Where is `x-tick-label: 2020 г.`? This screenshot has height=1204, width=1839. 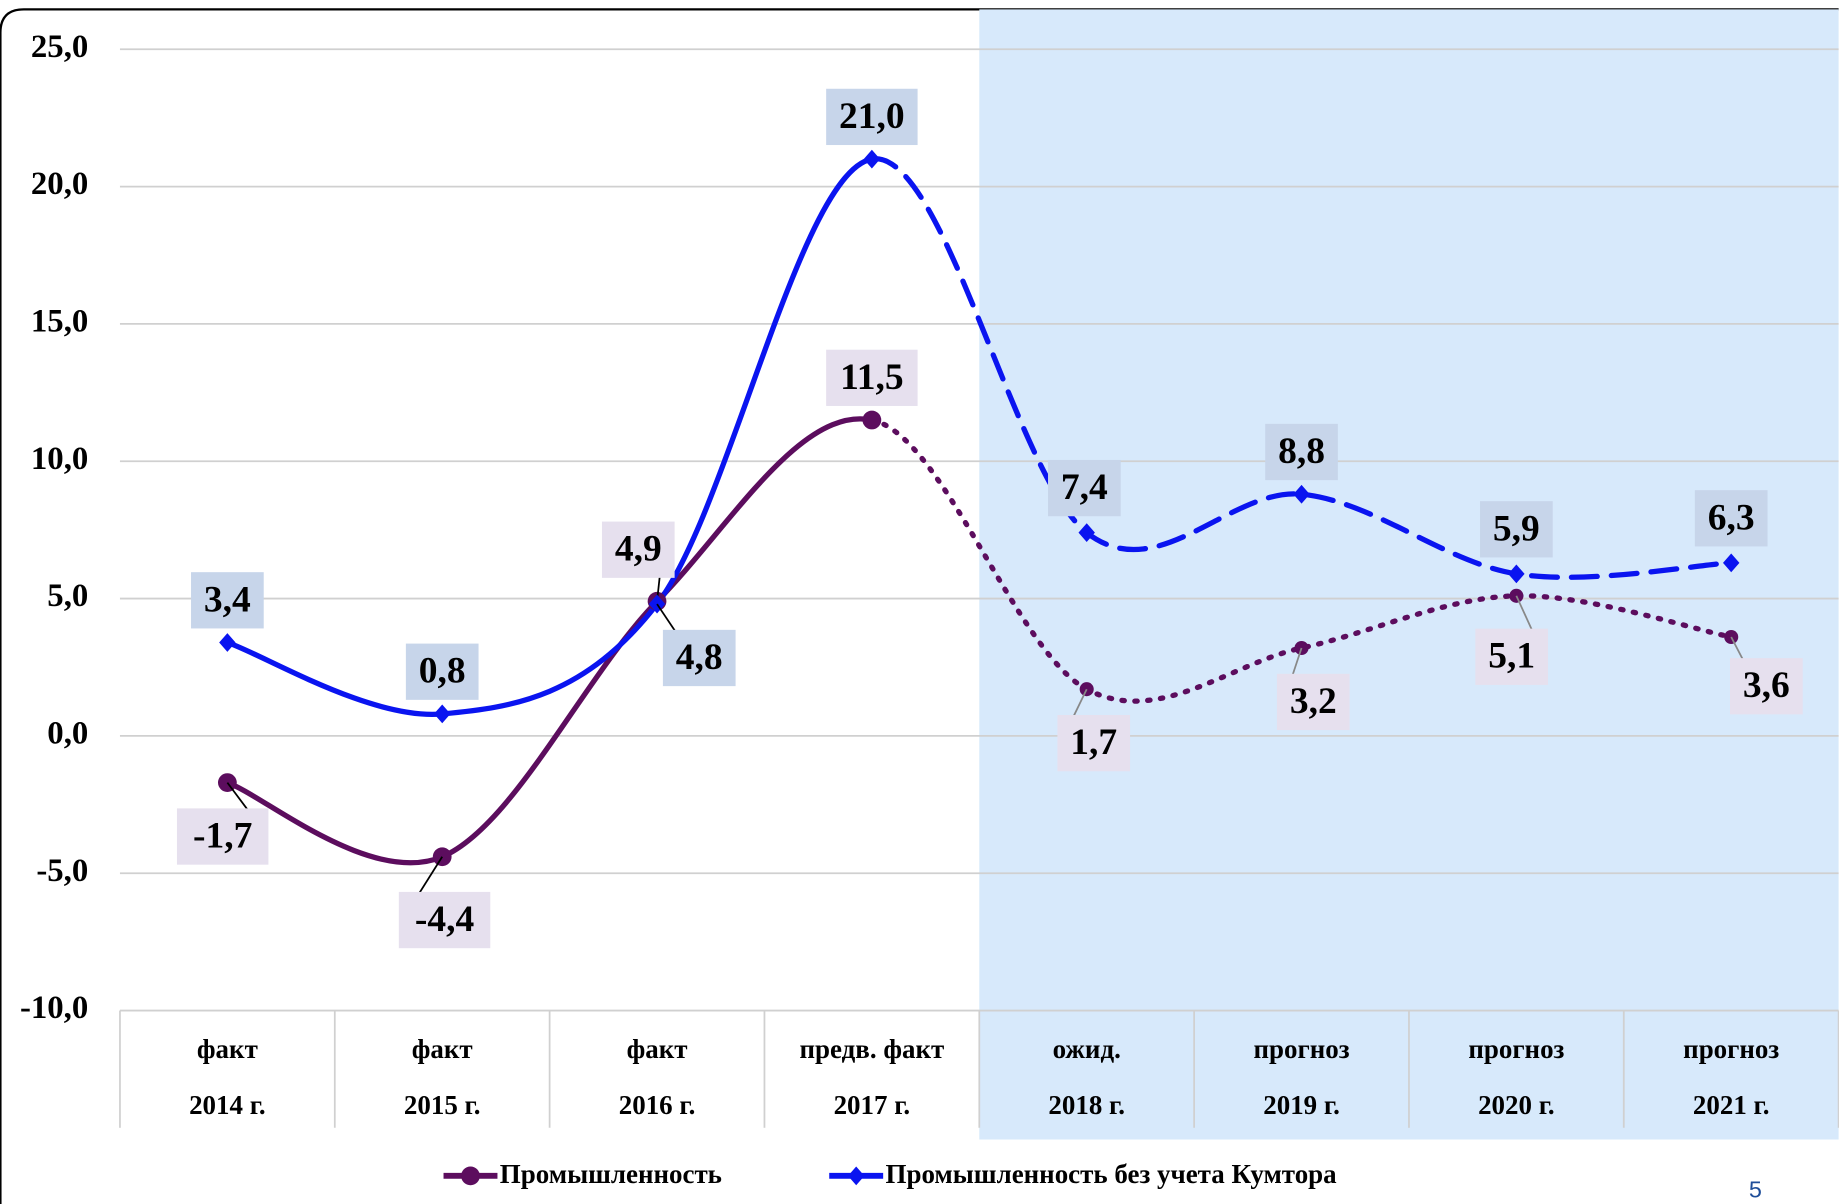 x-tick-label: 2020 г. is located at coordinates (1516, 1105).